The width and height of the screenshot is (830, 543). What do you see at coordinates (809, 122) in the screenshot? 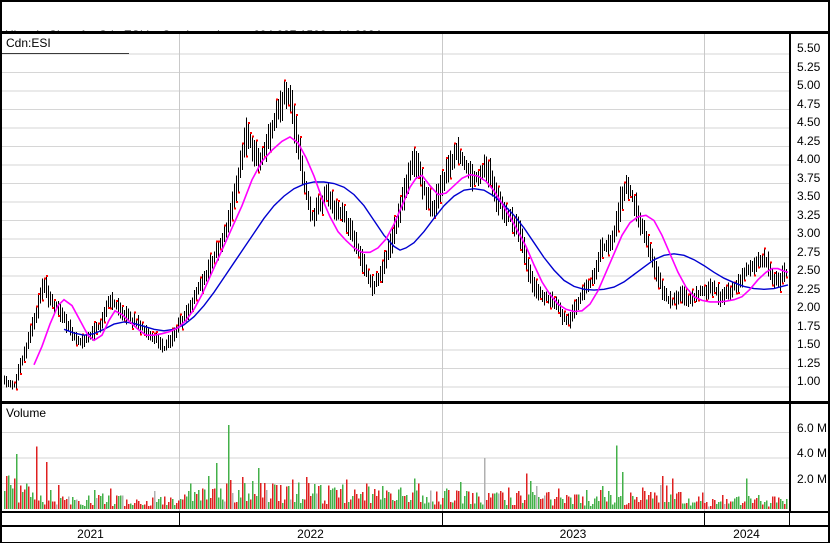
I see `price-tick-label: 4.50` at bounding box center [809, 122].